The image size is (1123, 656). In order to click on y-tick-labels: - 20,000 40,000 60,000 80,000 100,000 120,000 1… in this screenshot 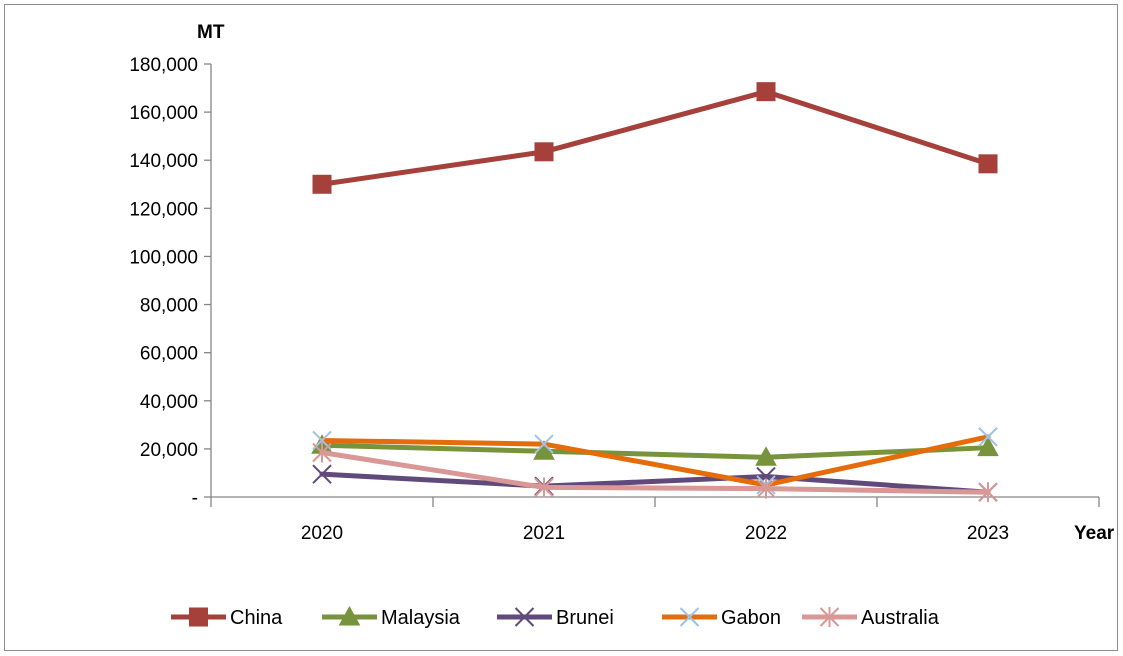, I will do `click(163, 282)`.